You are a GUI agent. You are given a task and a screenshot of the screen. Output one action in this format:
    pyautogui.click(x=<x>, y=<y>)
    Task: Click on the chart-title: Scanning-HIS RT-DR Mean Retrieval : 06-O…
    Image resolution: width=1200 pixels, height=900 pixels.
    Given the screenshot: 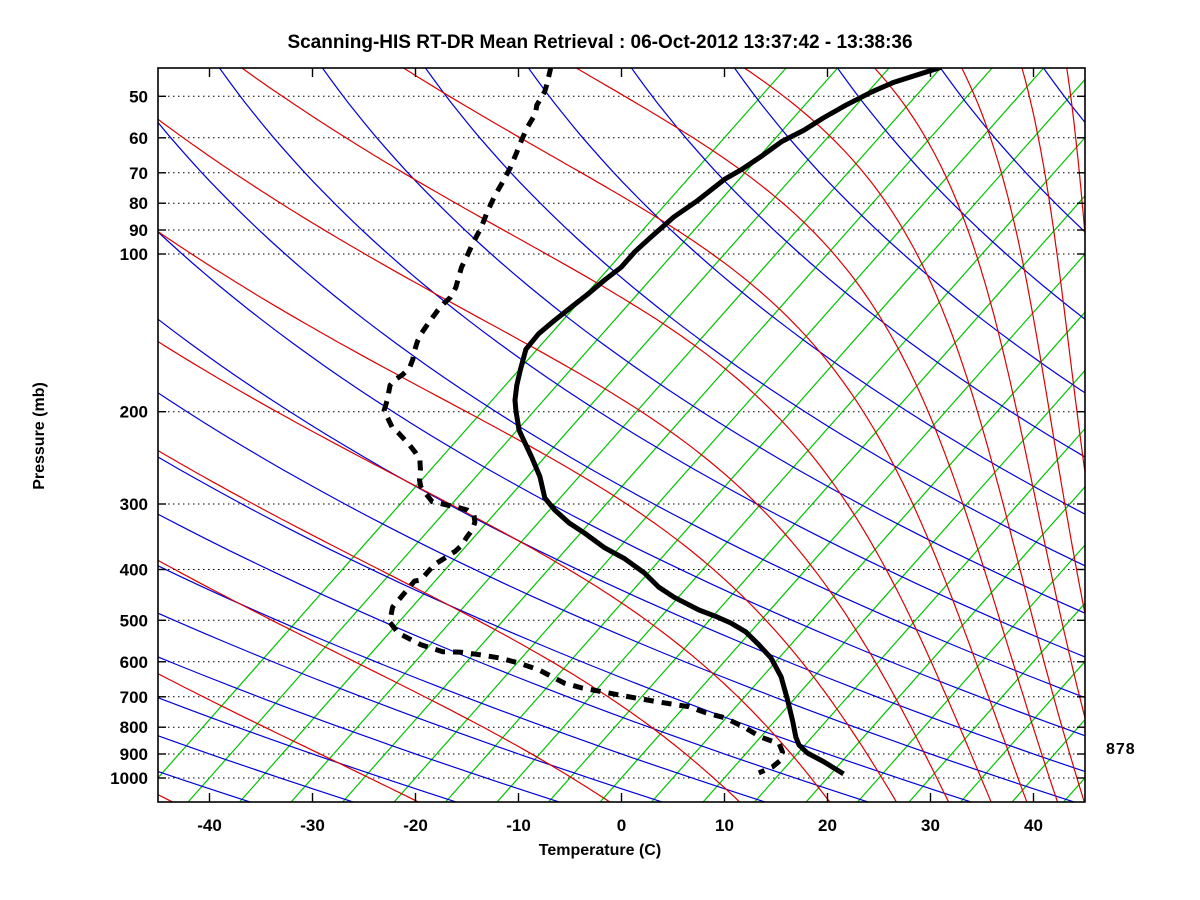 What is the action you would take?
    pyautogui.click(x=600, y=42)
    